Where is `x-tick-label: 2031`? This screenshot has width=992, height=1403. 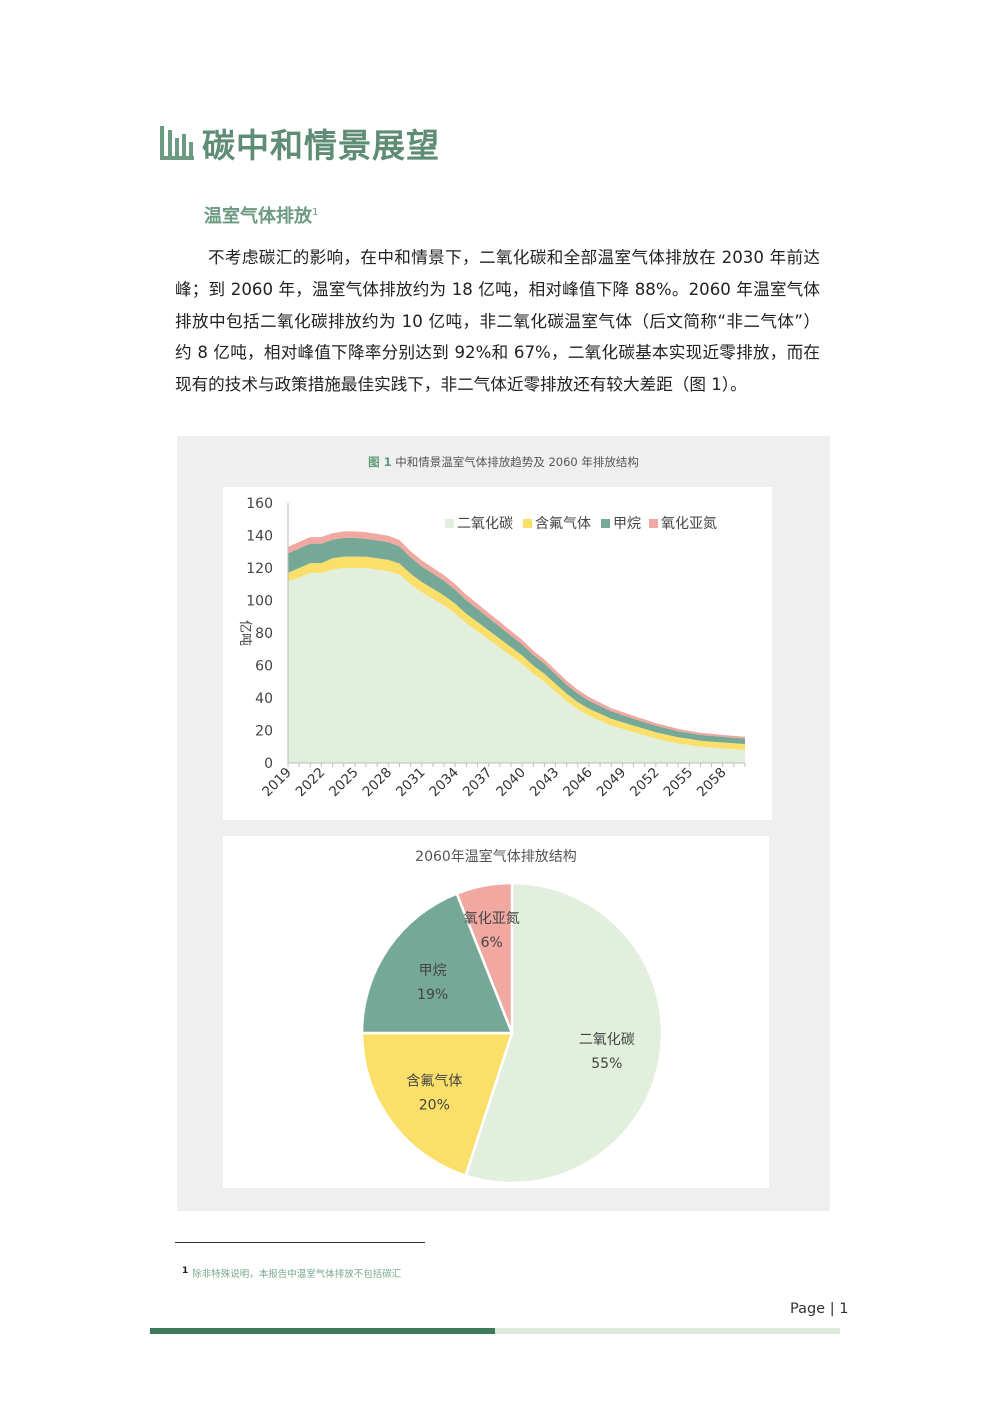 x-tick-label: 2031 is located at coordinates (411, 783).